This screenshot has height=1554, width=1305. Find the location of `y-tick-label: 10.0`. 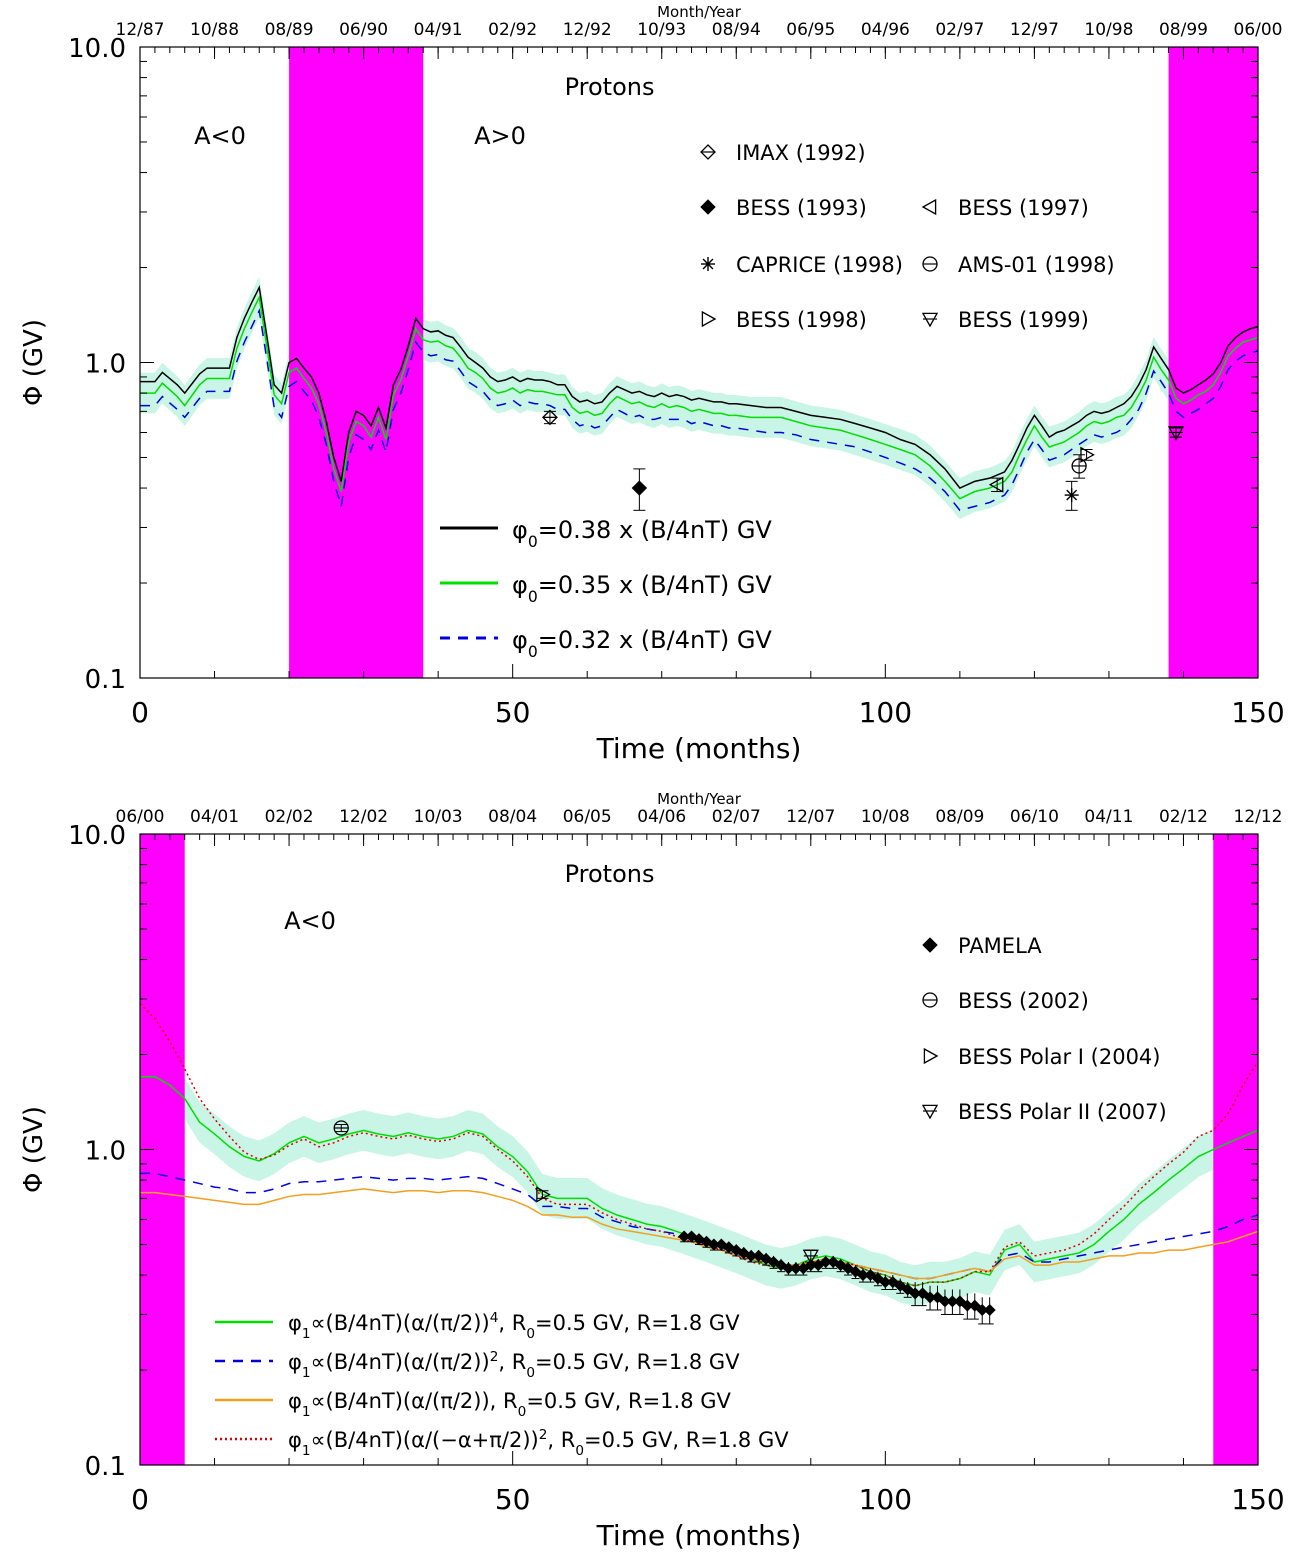

y-tick-label: 10.0 is located at coordinates (97, 49).